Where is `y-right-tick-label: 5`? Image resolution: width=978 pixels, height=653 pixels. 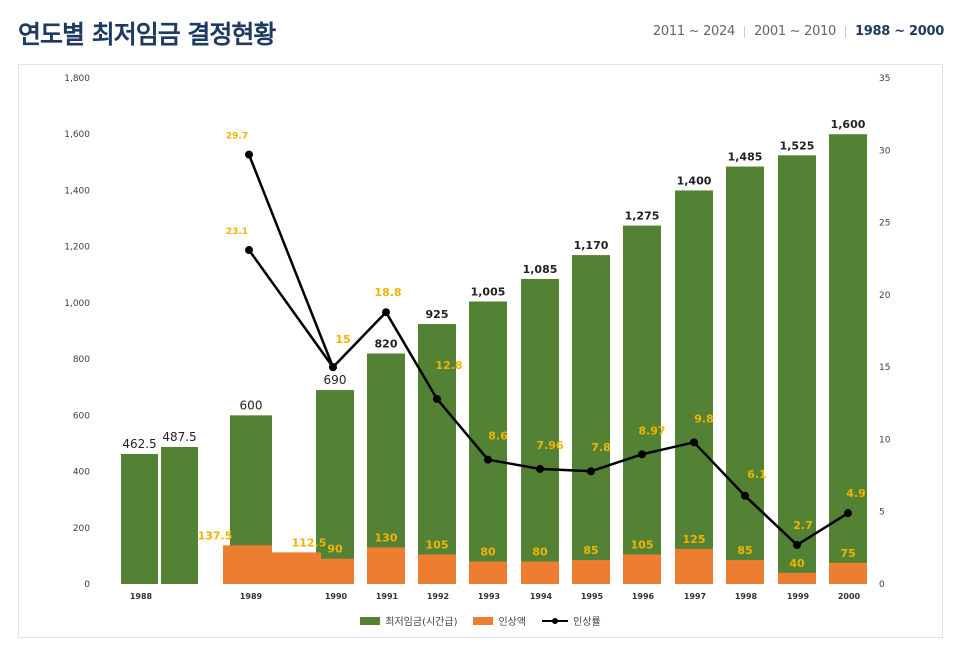
y-right-tick-label: 5 is located at coordinates (882, 513).